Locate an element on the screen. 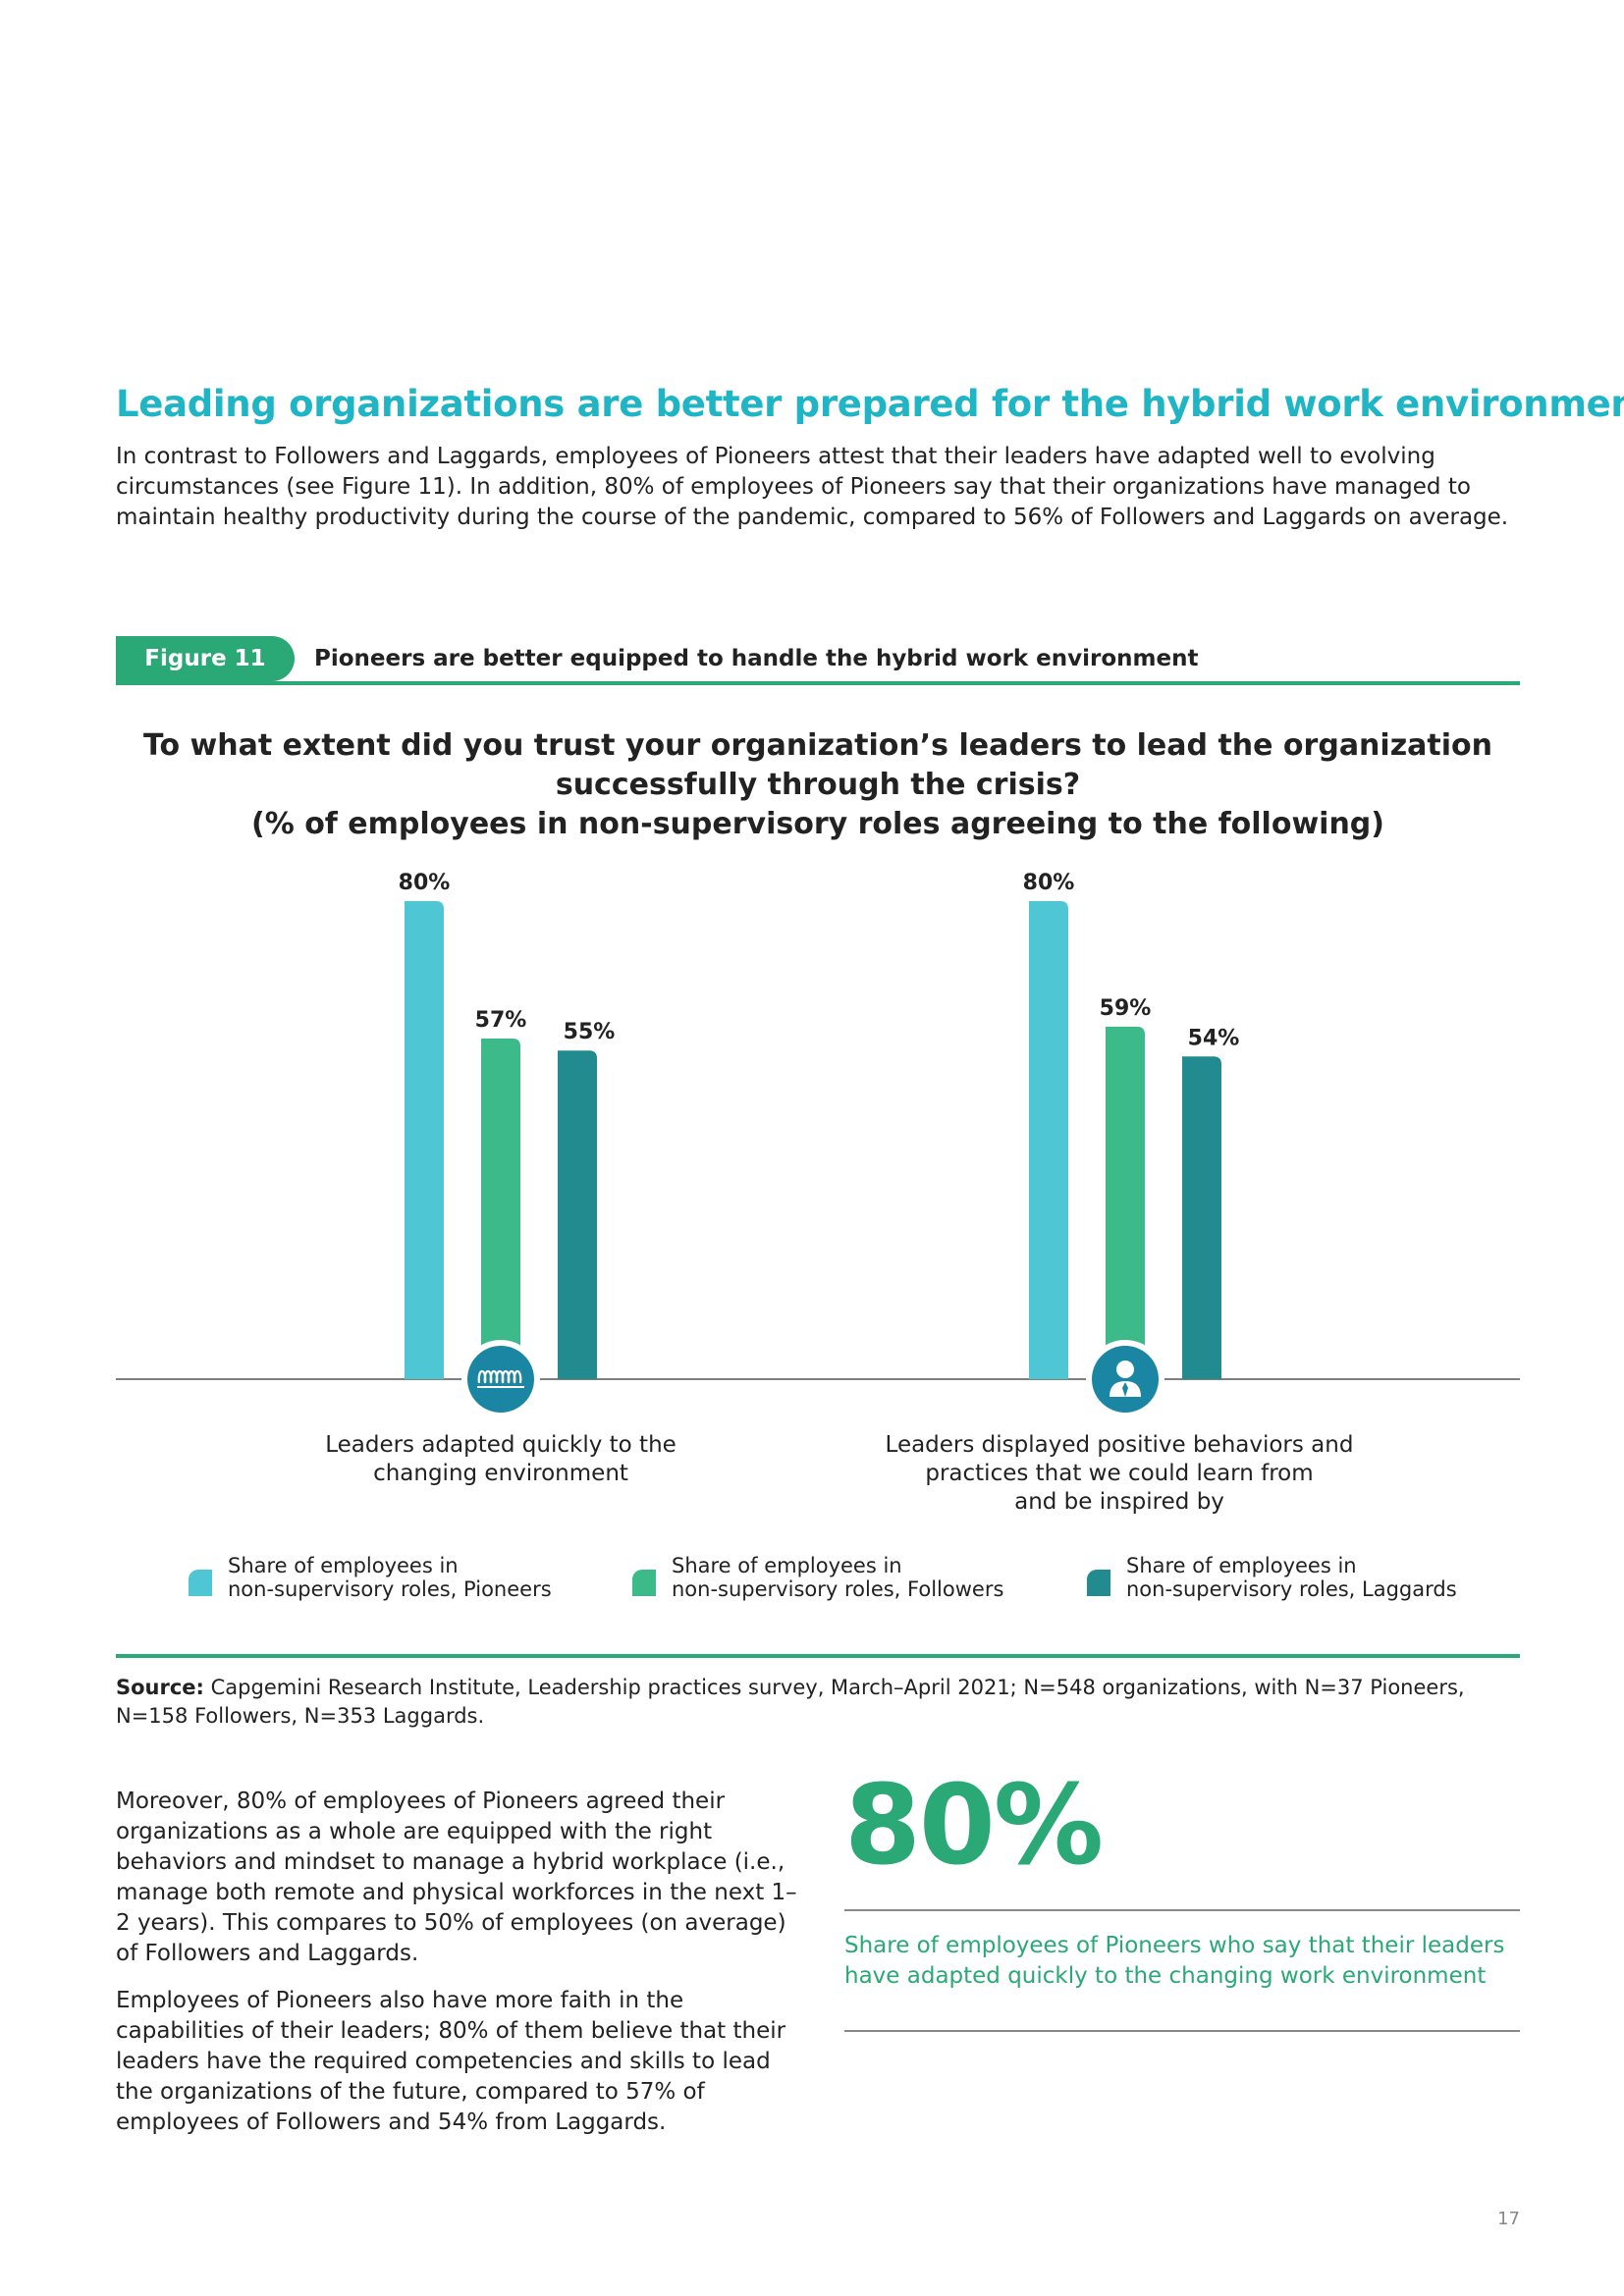 Image resolution: width=1624 pixels, height=2296 pixels. figure-label-pill is located at coordinates (205, 658).